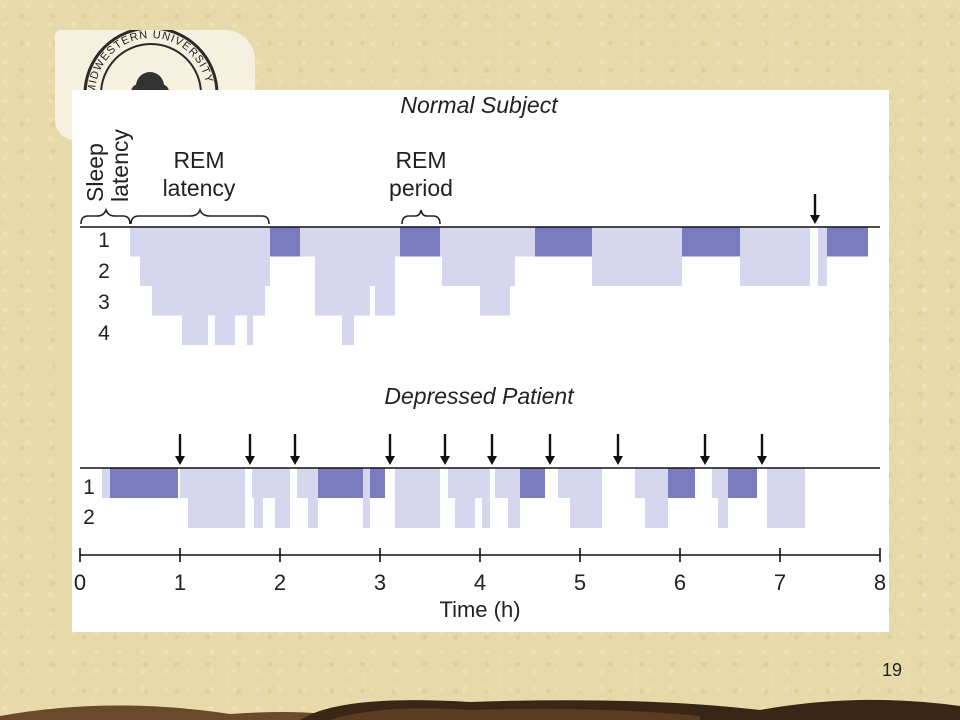  What do you see at coordinates (95, 172) in the screenshot?
I see `sleep-latency-label-line1: Sleep` at bounding box center [95, 172].